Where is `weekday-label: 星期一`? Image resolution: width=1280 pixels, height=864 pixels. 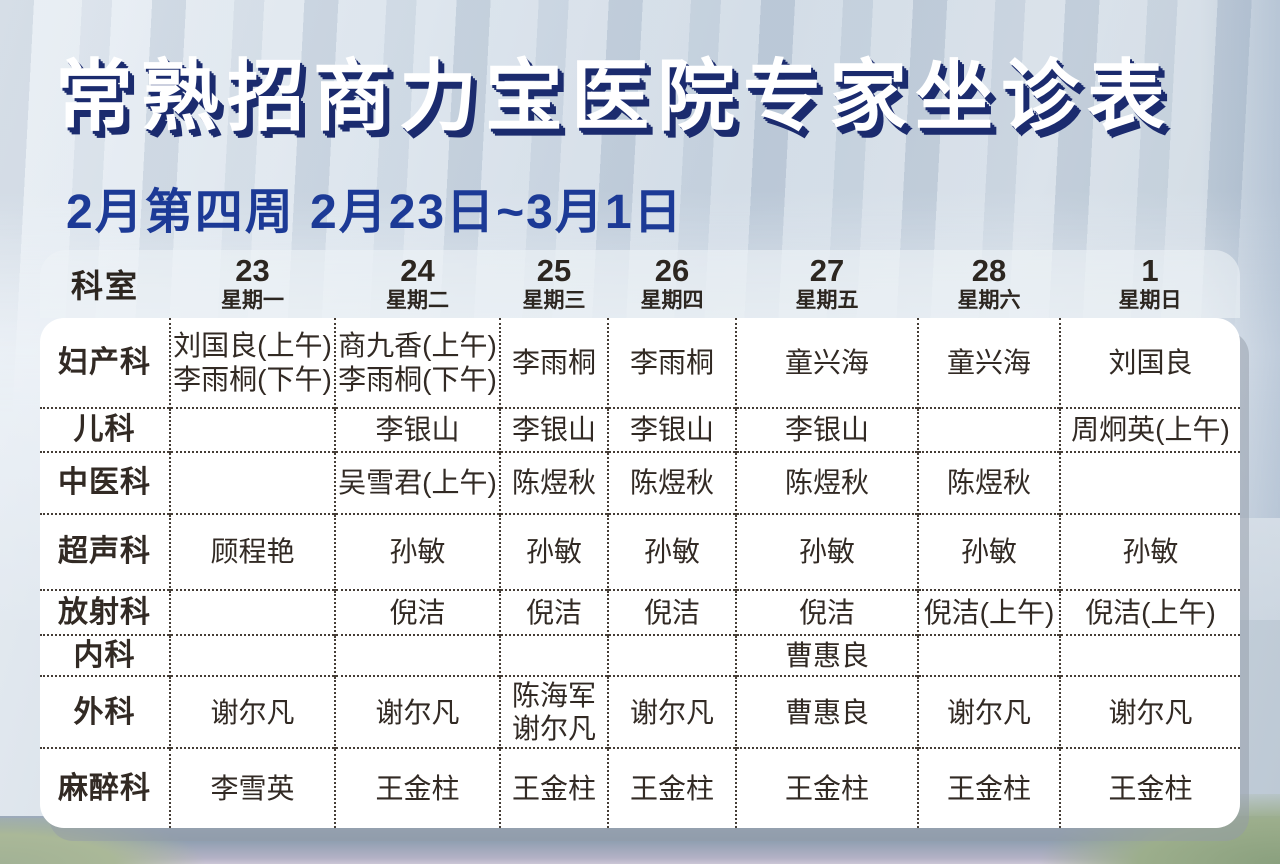 weekday-label: 星期一 is located at coordinates (252, 300).